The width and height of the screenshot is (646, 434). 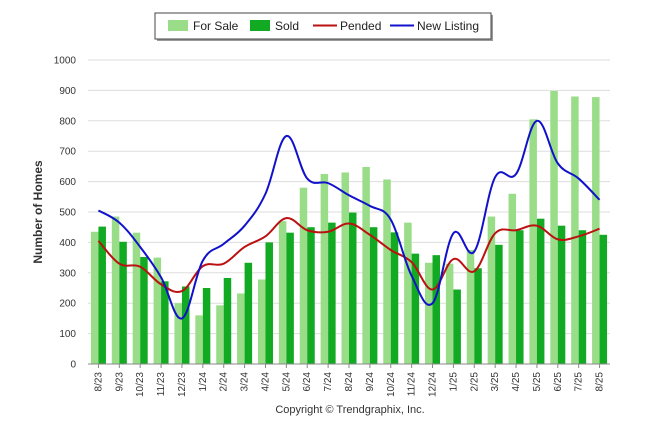 What do you see at coordinates (448, 26) in the screenshot?
I see `legend-label-new-listing: New Listing` at bounding box center [448, 26].